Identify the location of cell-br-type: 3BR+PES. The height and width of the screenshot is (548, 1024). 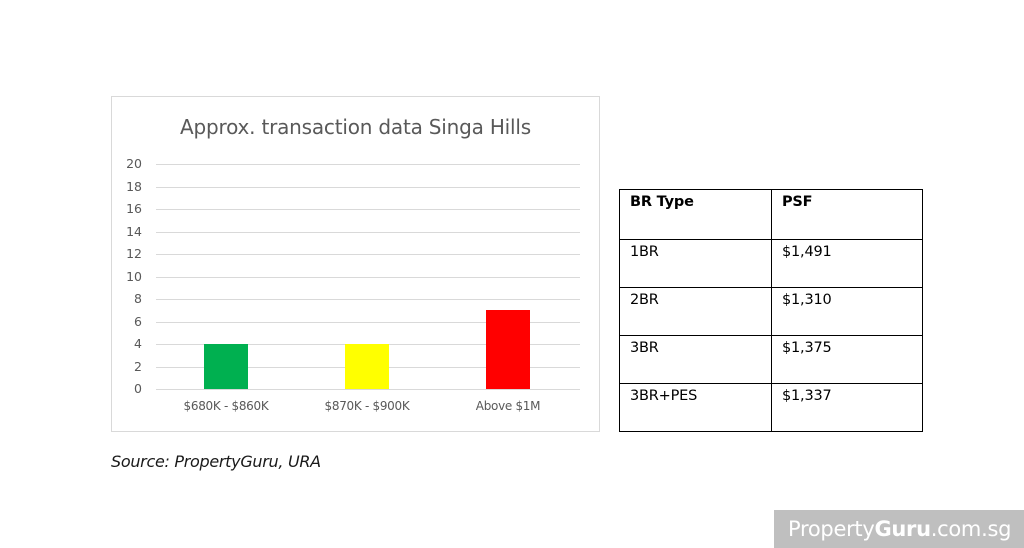
(695, 407).